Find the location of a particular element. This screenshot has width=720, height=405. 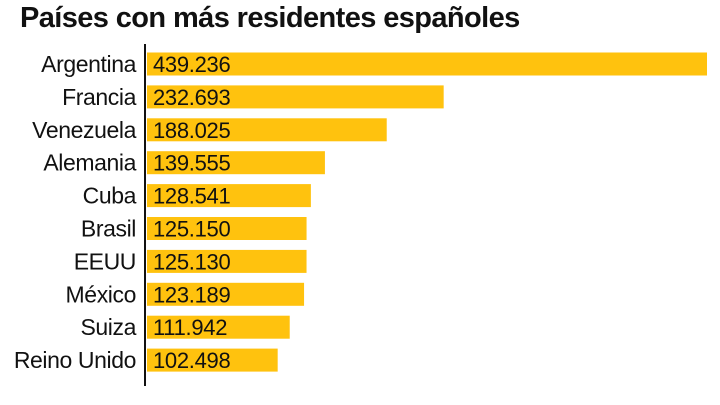

value-label-9: 102.498 is located at coordinates (191, 360).